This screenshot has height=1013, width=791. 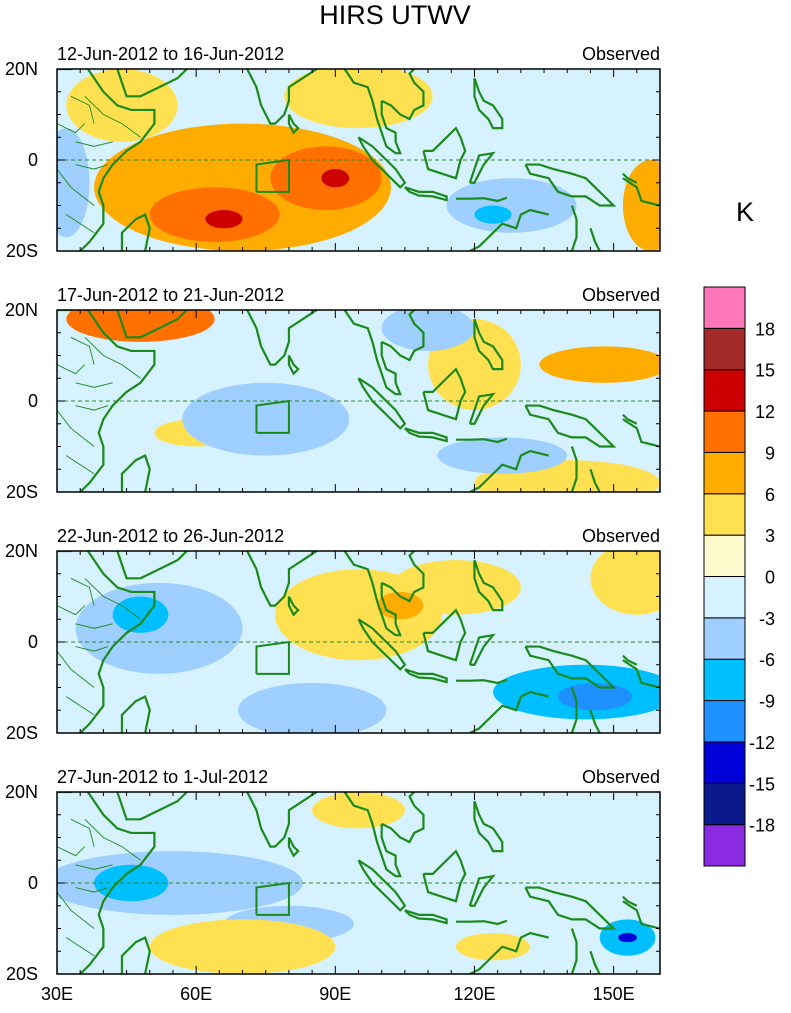 I want to click on colorbar-label: 15, so click(x=765, y=371).